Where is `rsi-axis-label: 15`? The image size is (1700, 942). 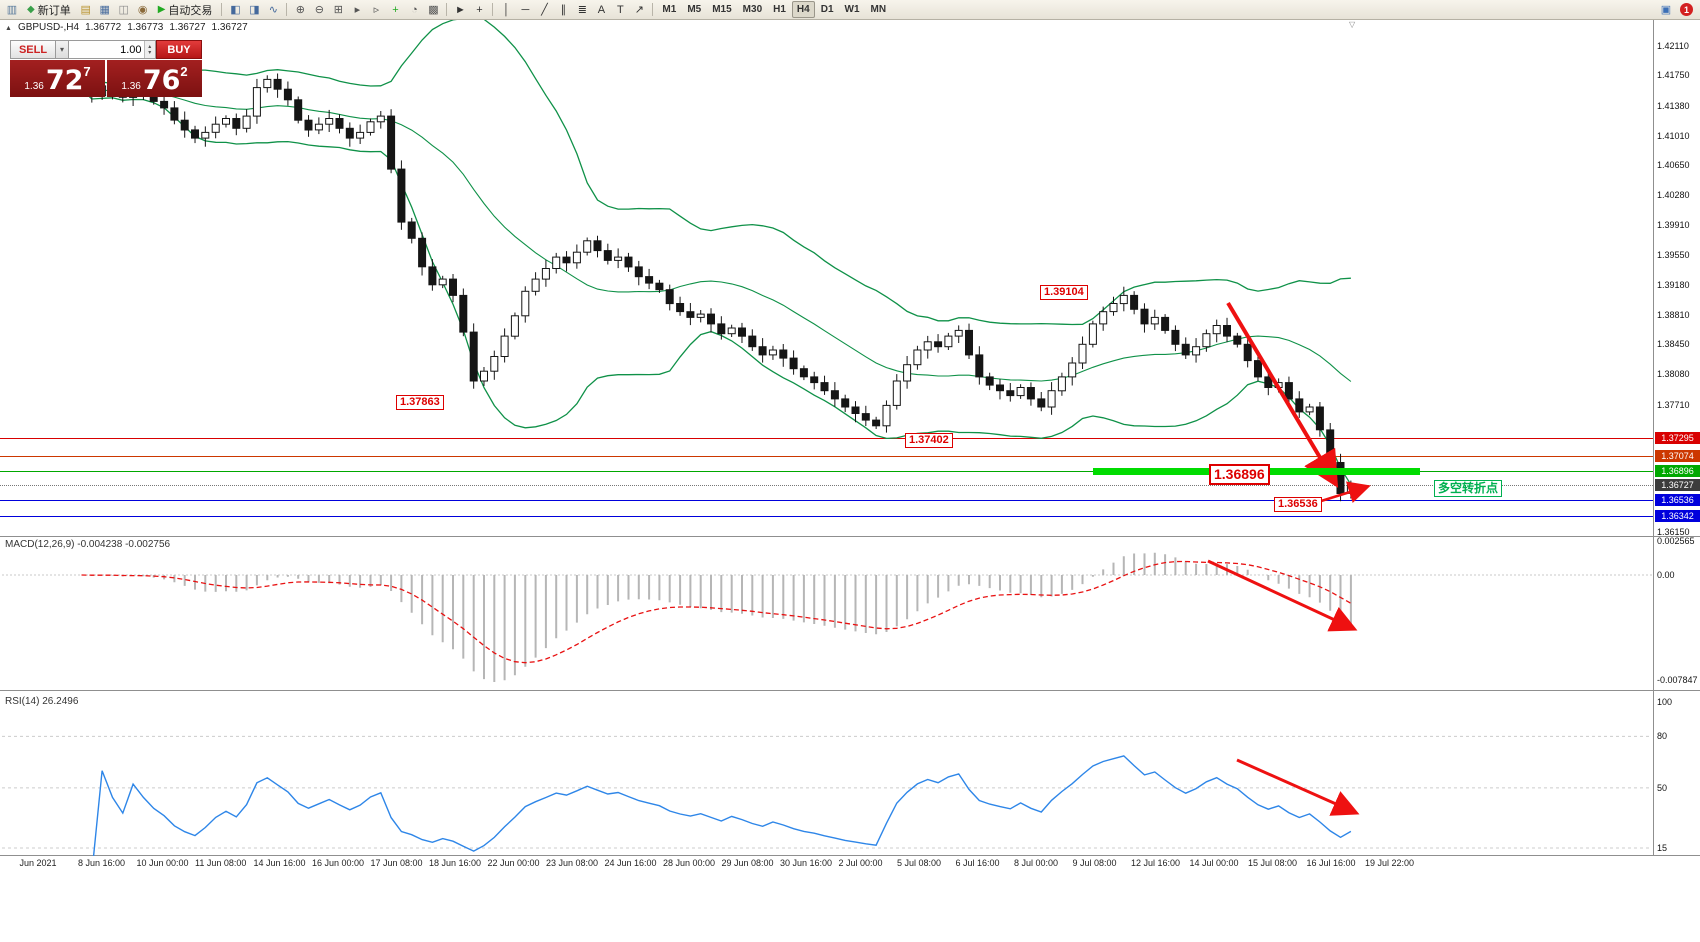 rsi-axis-label: 15 is located at coordinates (1662, 848).